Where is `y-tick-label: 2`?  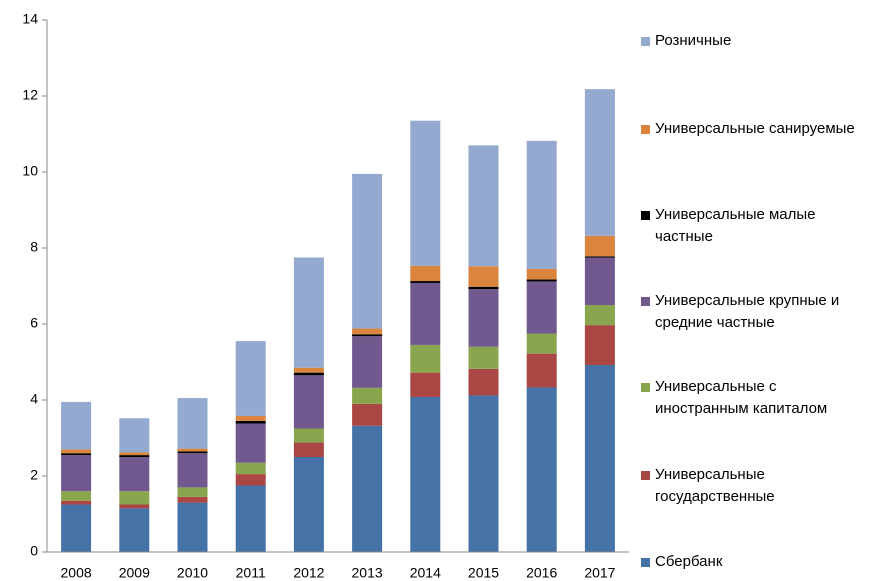
y-tick-label: 2 is located at coordinates (34, 475).